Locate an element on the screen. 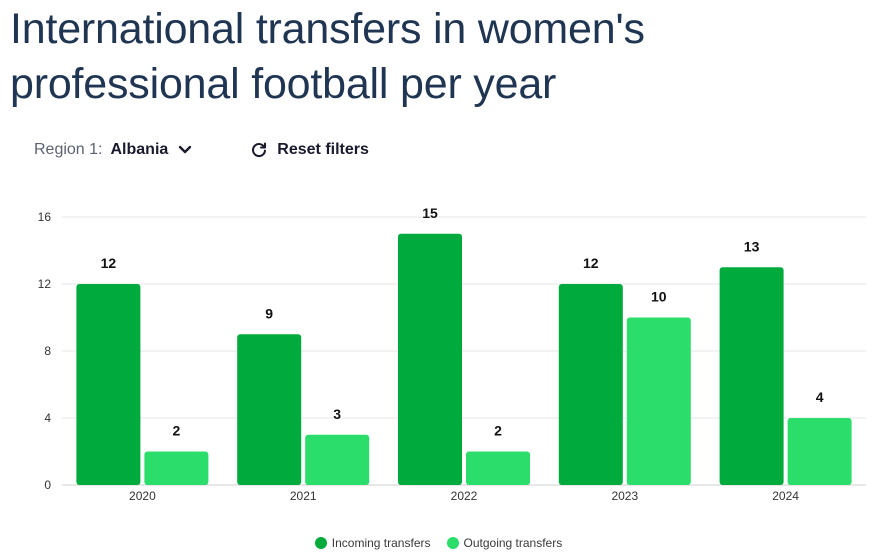  refresh-icon is located at coordinates (259, 150).